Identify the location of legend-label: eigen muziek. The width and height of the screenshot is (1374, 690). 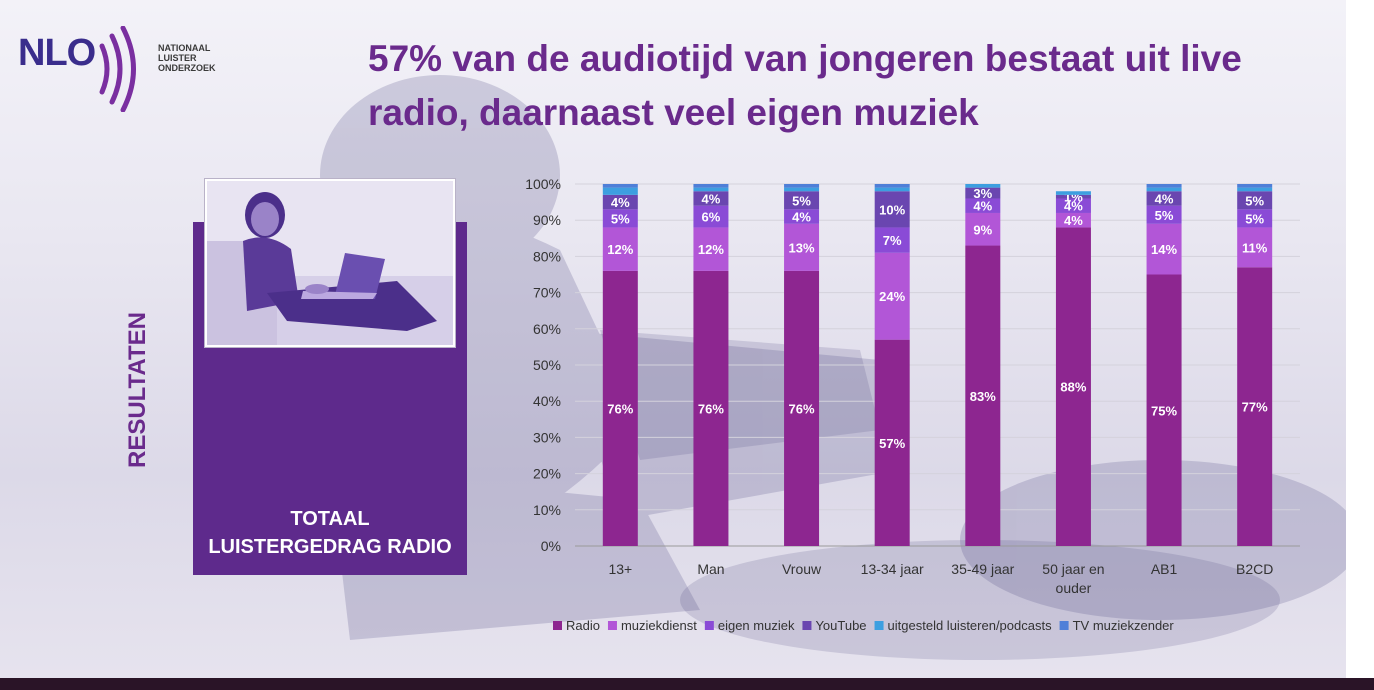
(756, 625).